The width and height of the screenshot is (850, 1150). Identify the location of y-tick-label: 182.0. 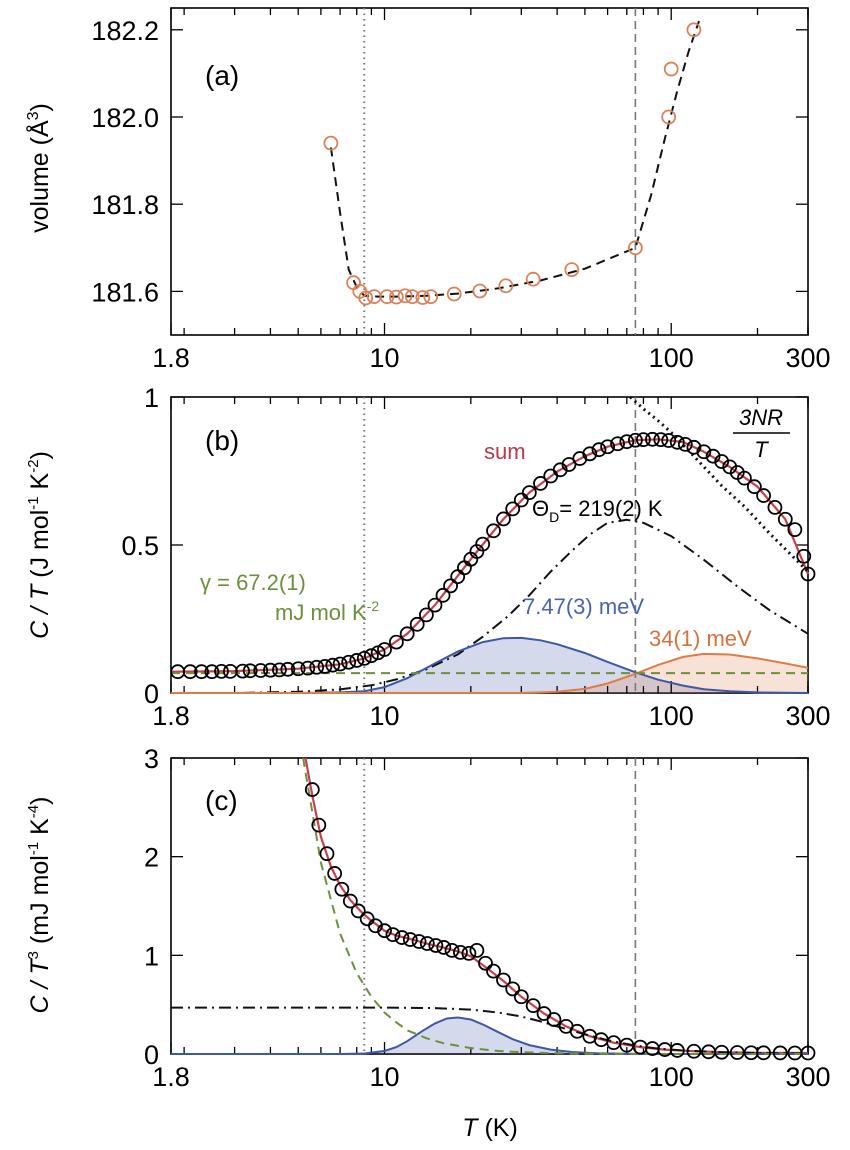
(125, 118).